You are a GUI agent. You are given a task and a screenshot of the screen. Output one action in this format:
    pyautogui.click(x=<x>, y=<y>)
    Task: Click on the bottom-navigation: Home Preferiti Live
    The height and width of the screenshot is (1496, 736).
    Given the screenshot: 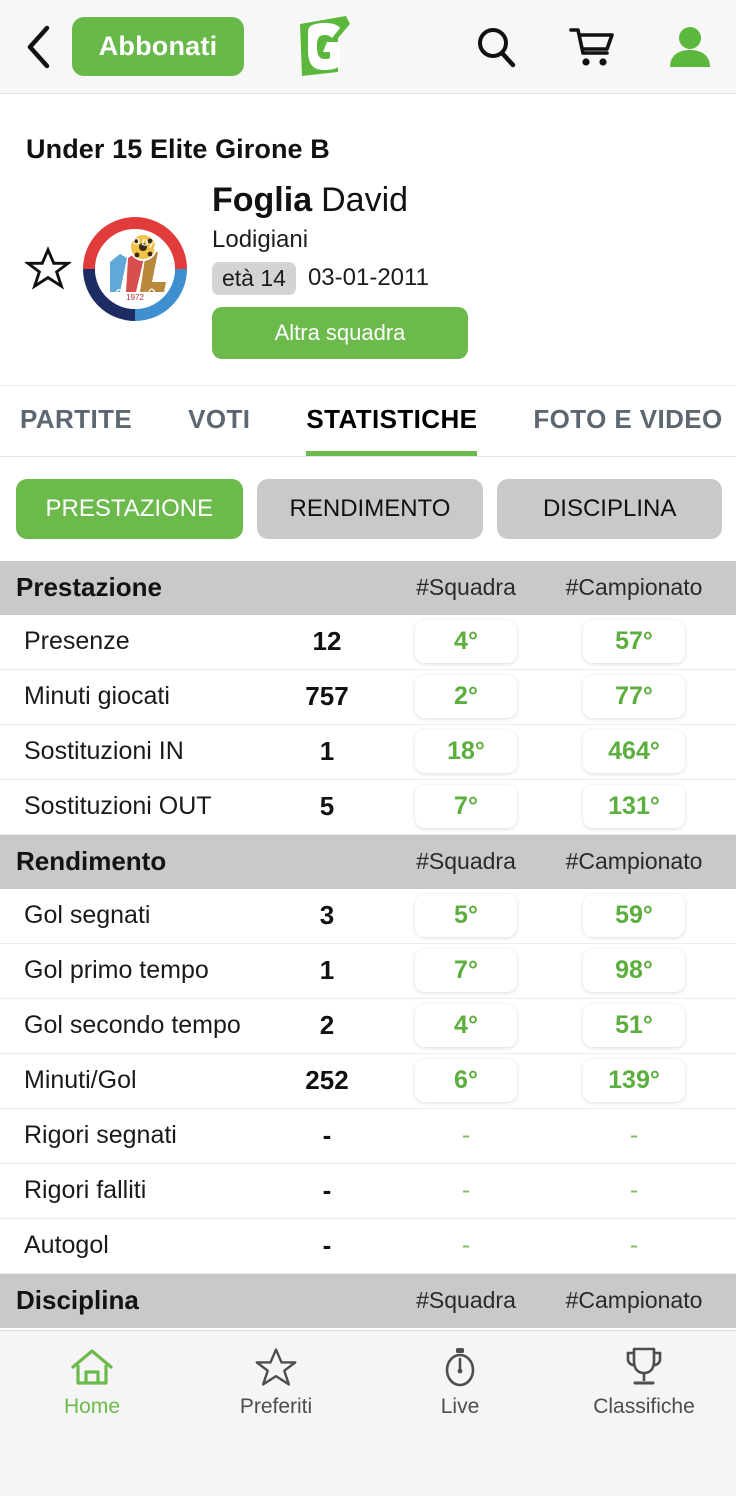 What is the action you would take?
    pyautogui.click(x=368, y=1413)
    